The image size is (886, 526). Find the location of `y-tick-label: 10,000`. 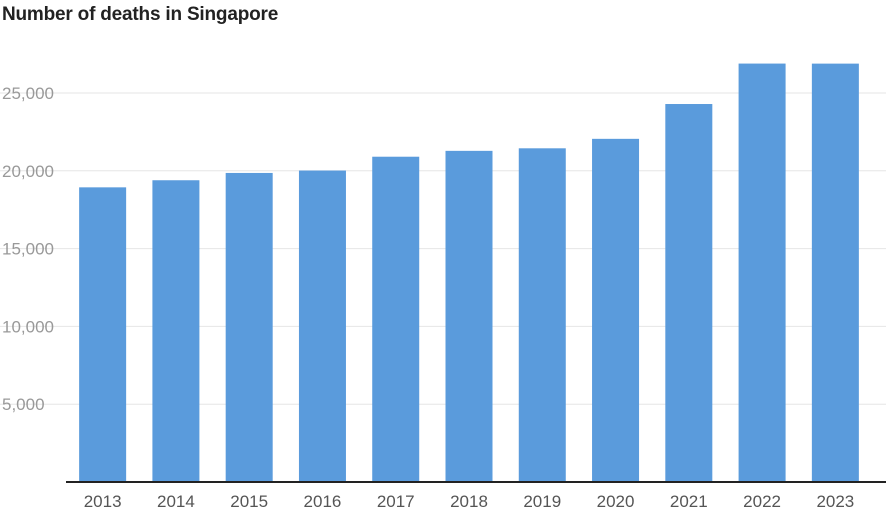

y-tick-label: 10,000 is located at coordinates (28, 326).